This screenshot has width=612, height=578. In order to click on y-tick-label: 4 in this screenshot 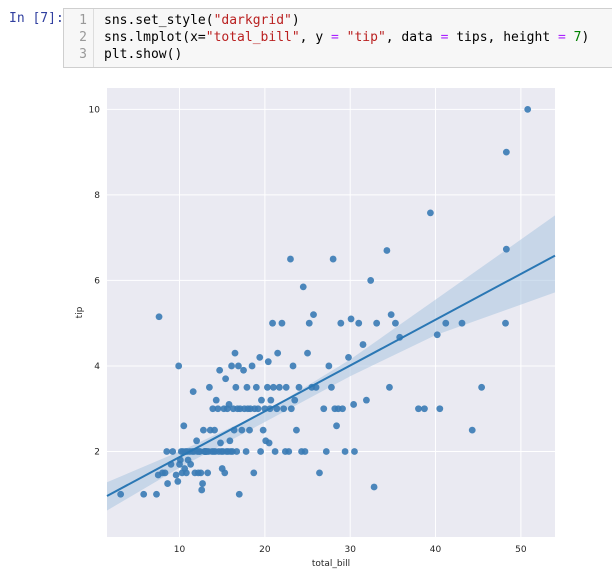, I will do `click(97, 367)`.